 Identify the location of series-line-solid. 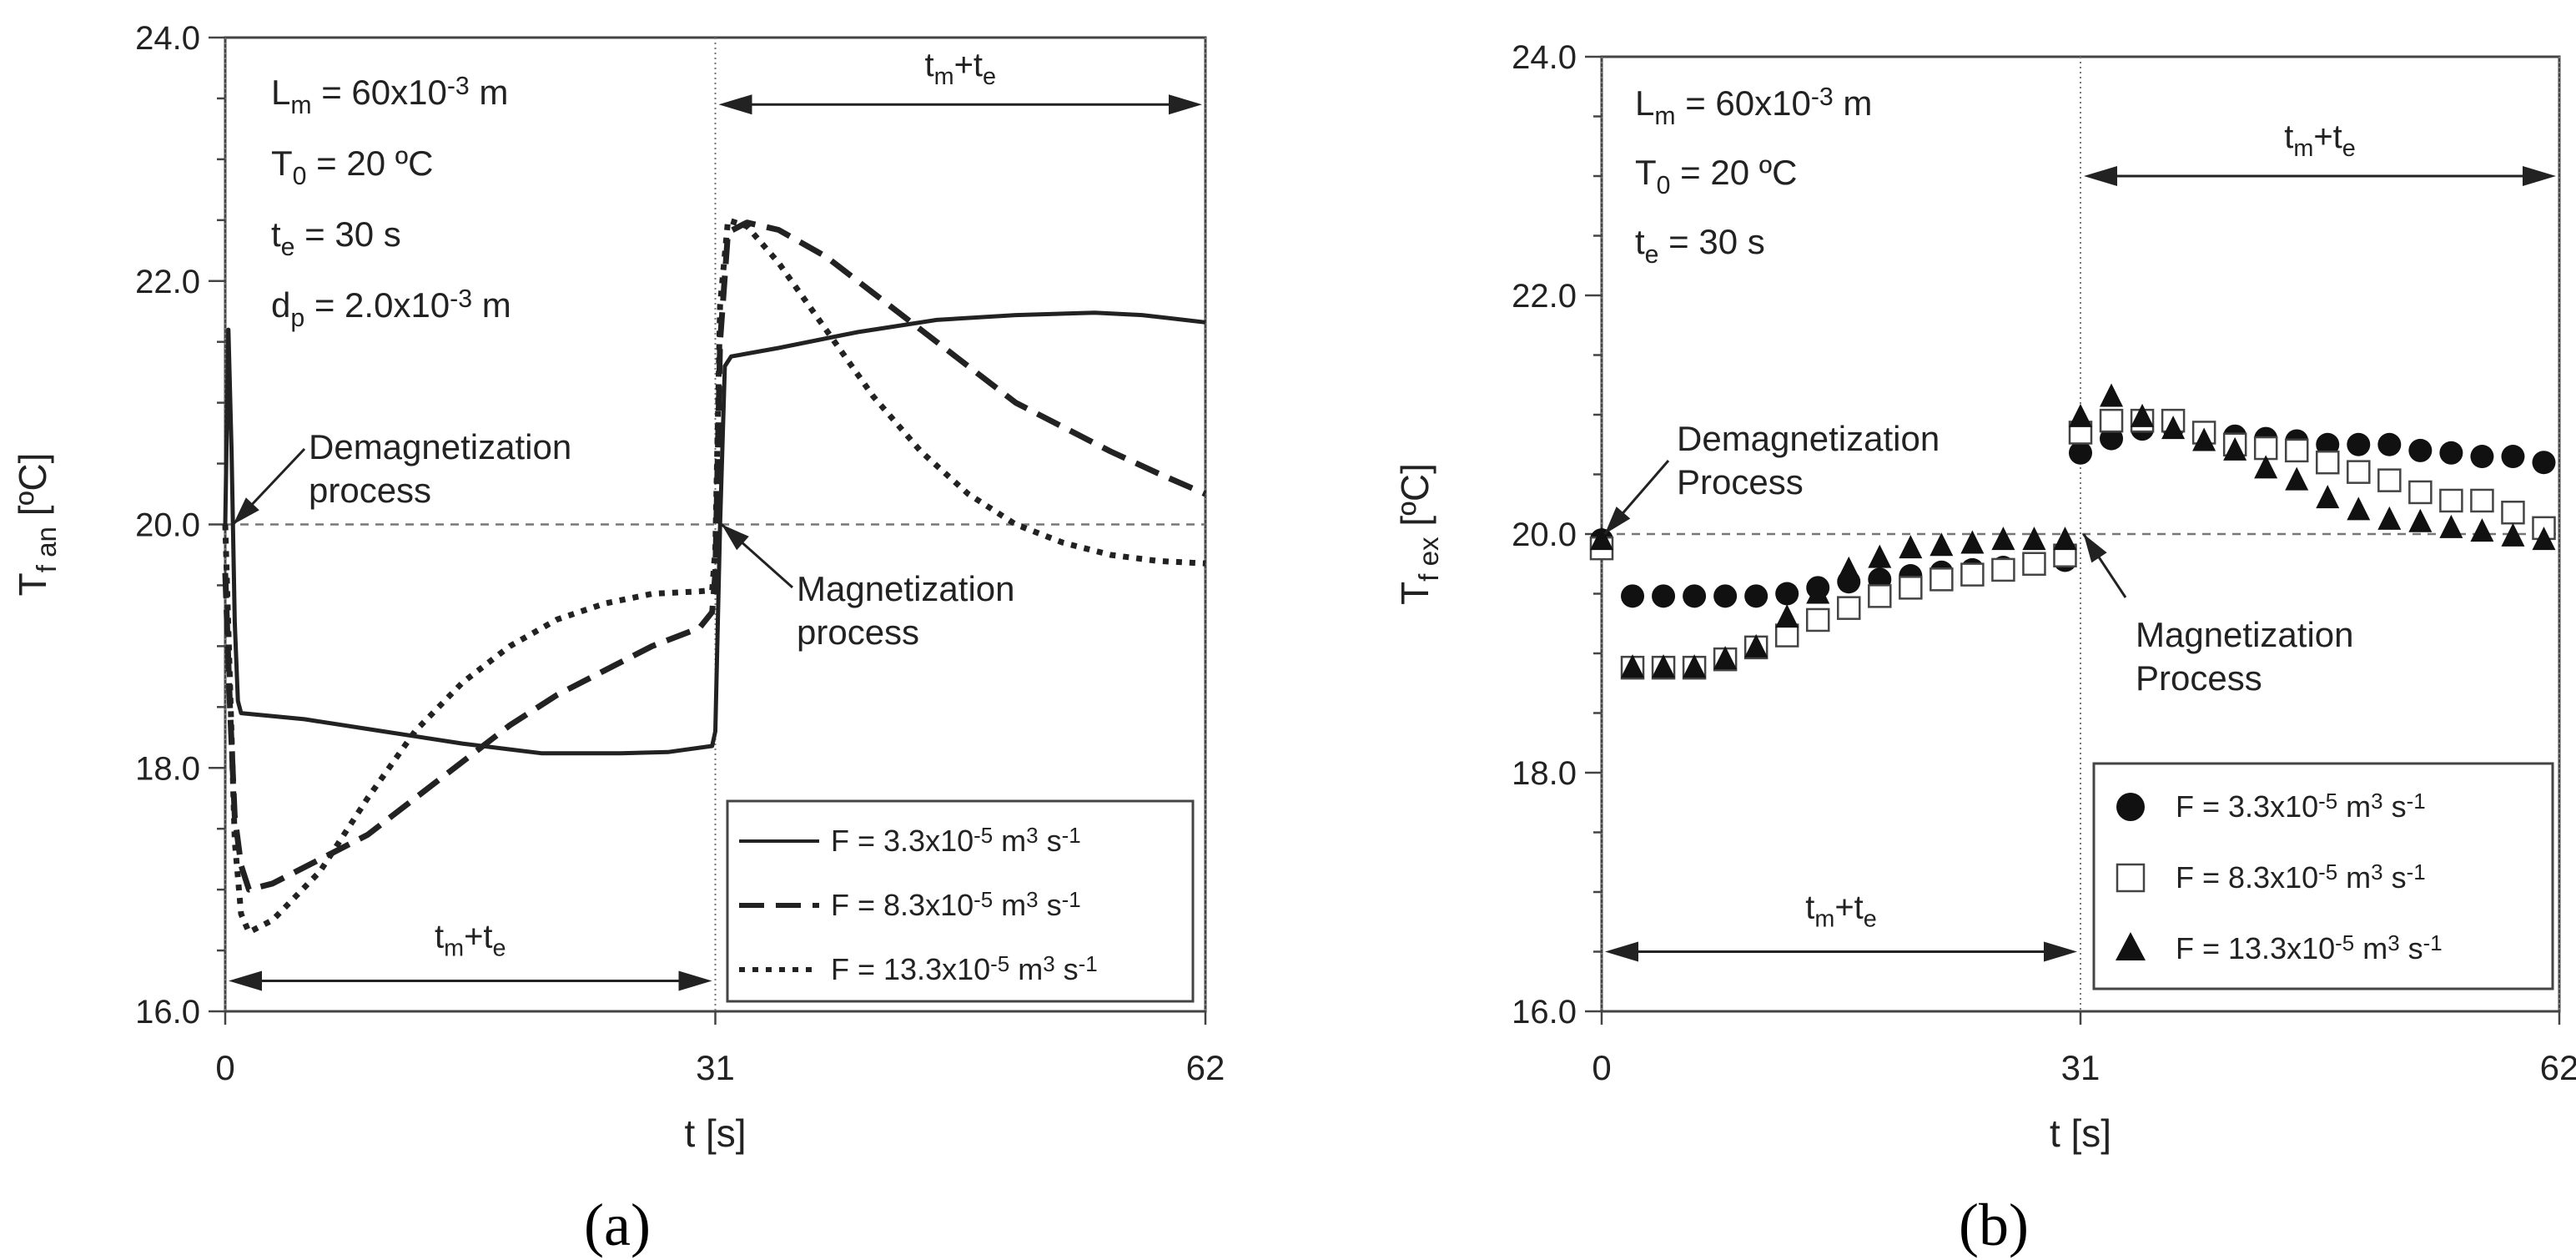
(714, 533).